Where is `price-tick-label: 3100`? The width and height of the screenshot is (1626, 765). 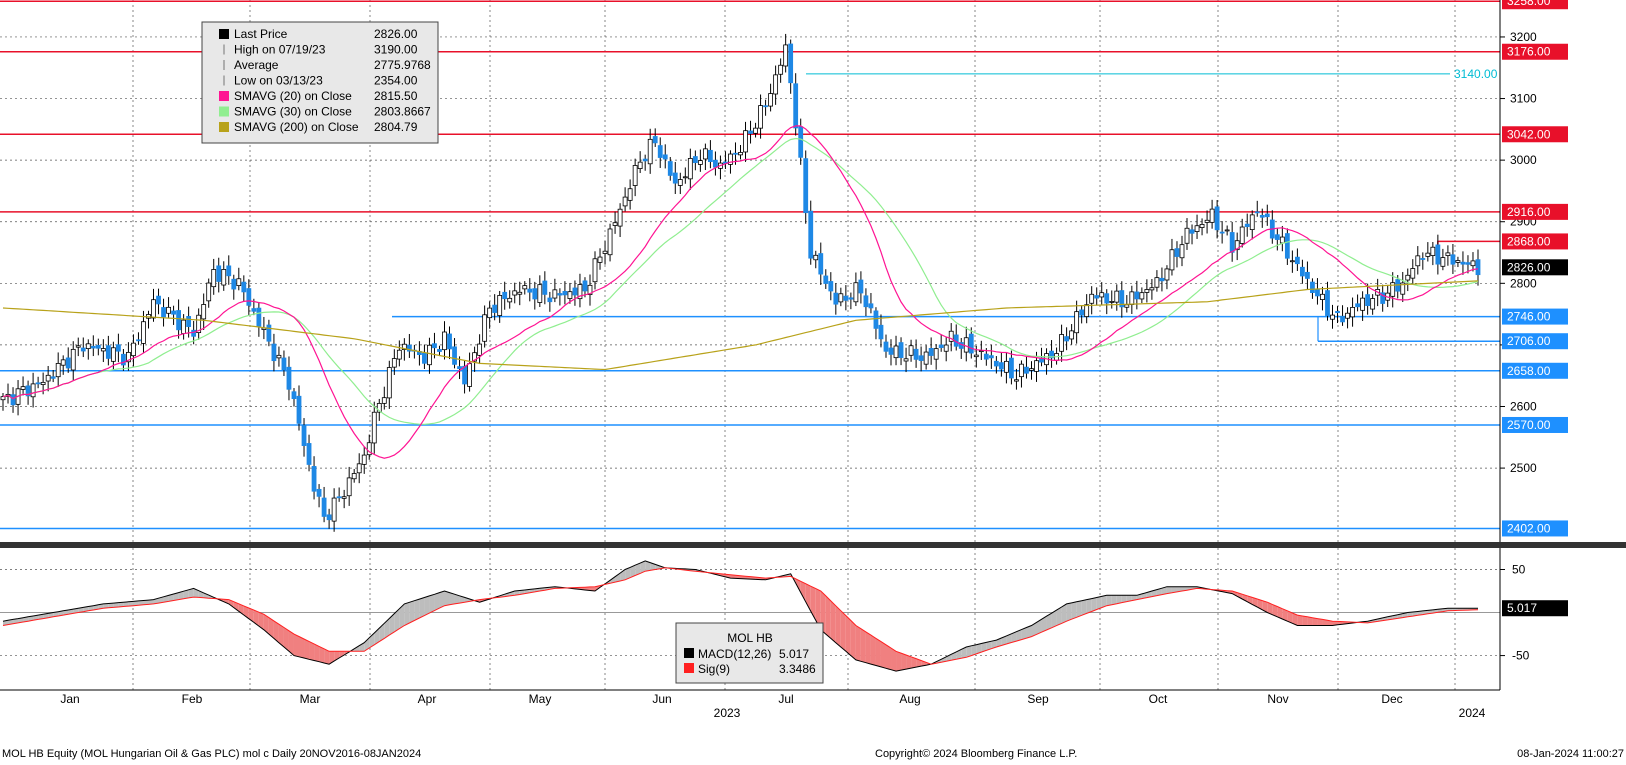 price-tick-label: 3100 is located at coordinates (1523, 99).